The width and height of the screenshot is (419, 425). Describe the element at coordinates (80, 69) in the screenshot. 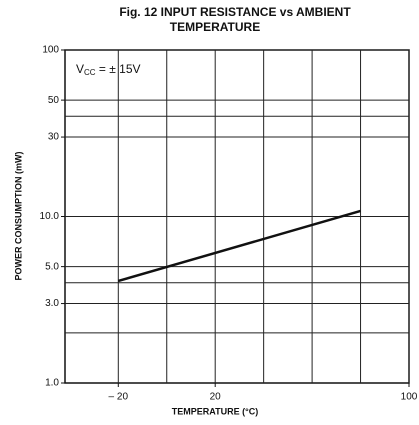

I see `annotation-part: V` at that location.